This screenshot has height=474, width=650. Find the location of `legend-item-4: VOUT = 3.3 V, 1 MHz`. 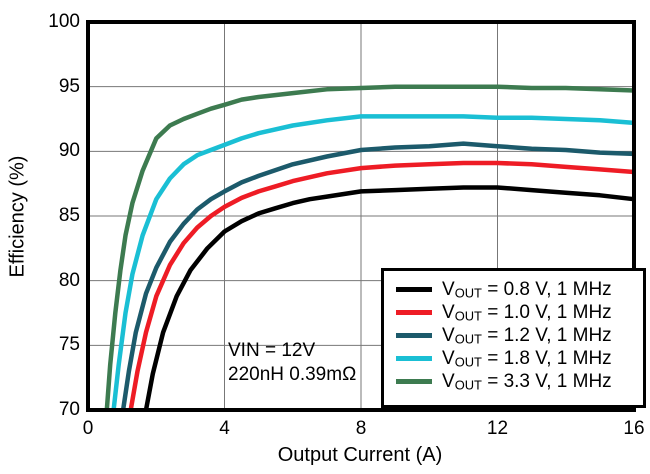

legend-item-4: VOUT = 3.3 V, 1 MHz is located at coordinates (519, 381).